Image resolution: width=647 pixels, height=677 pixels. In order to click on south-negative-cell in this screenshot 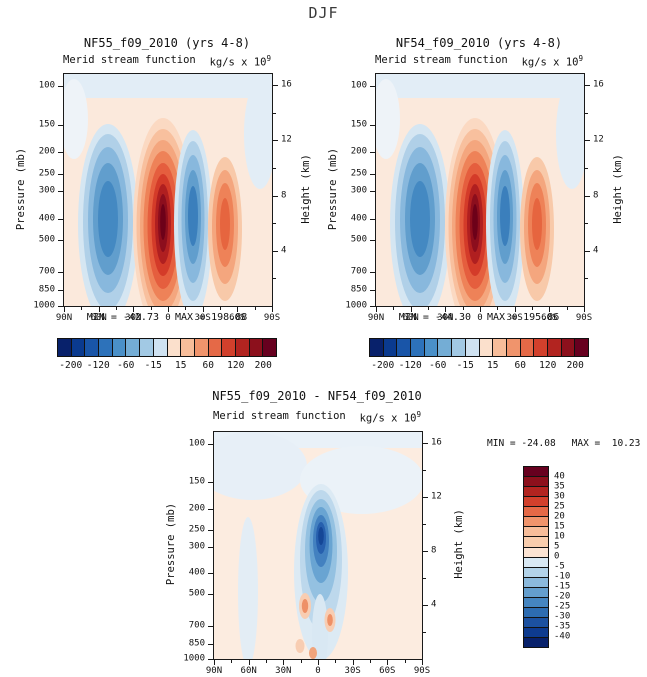, I will do `click(505, 218)`.